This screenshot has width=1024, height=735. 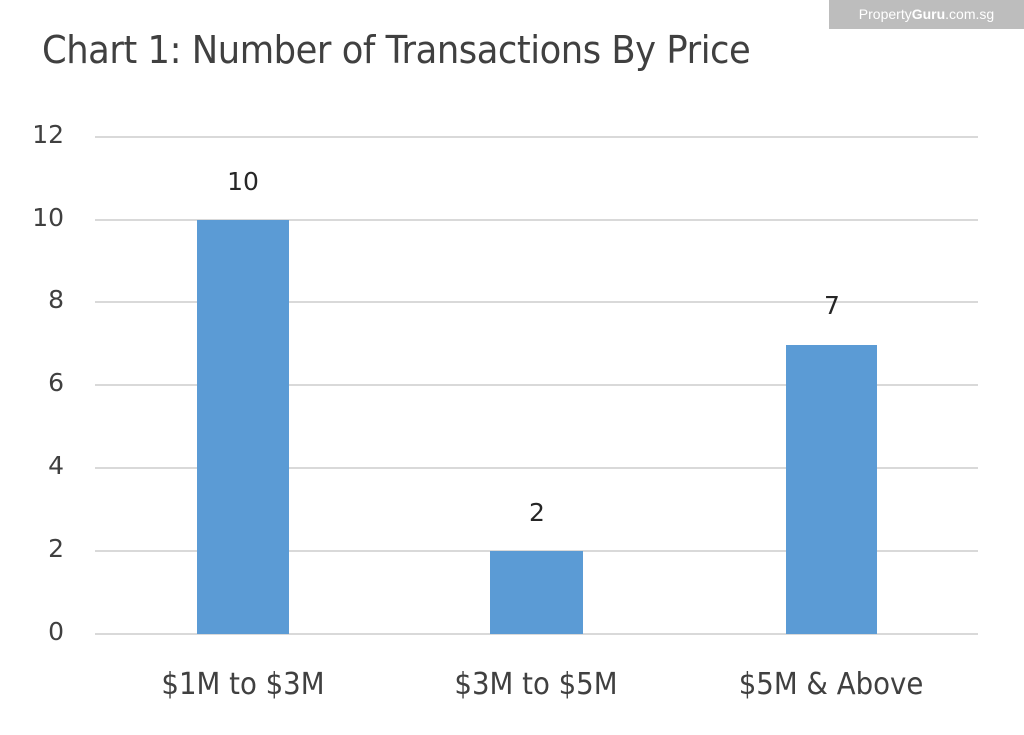 What do you see at coordinates (243, 427) in the screenshot?
I see `bar-1m-to-3m` at bounding box center [243, 427].